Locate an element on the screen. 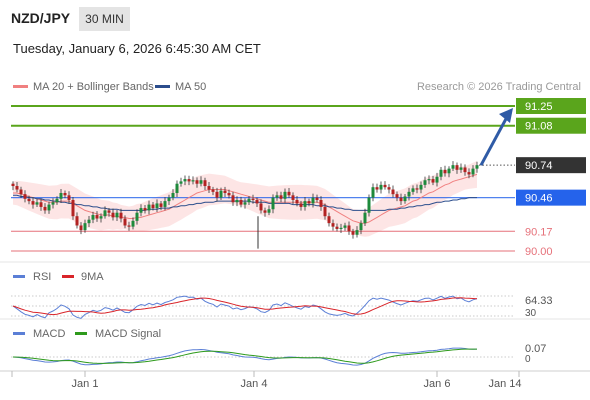 The height and width of the screenshot is (400, 590). rsi-signal-legend-label: 9MA is located at coordinates (92, 277).